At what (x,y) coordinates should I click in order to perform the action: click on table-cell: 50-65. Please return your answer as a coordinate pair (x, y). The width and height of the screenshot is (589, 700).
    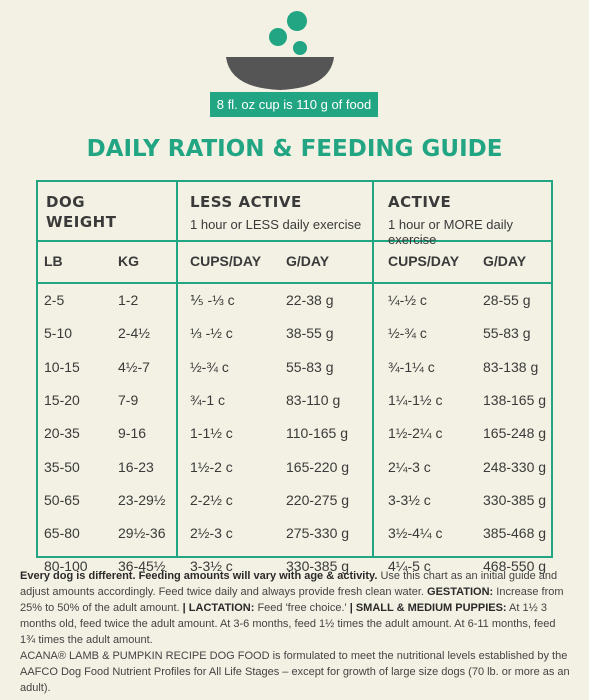
    Looking at the image, I should click on (62, 499).